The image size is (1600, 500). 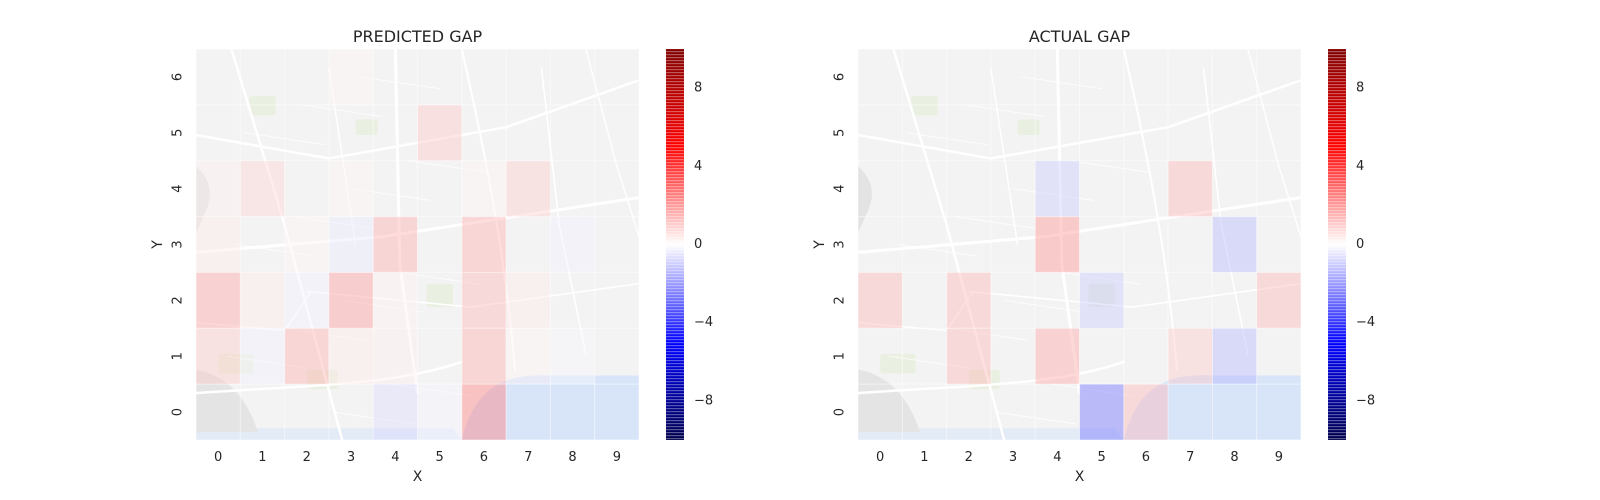 What do you see at coordinates (418, 36) in the screenshot?
I see `chart-title: PREDICTED GAP` at bounding box center [418, 36].